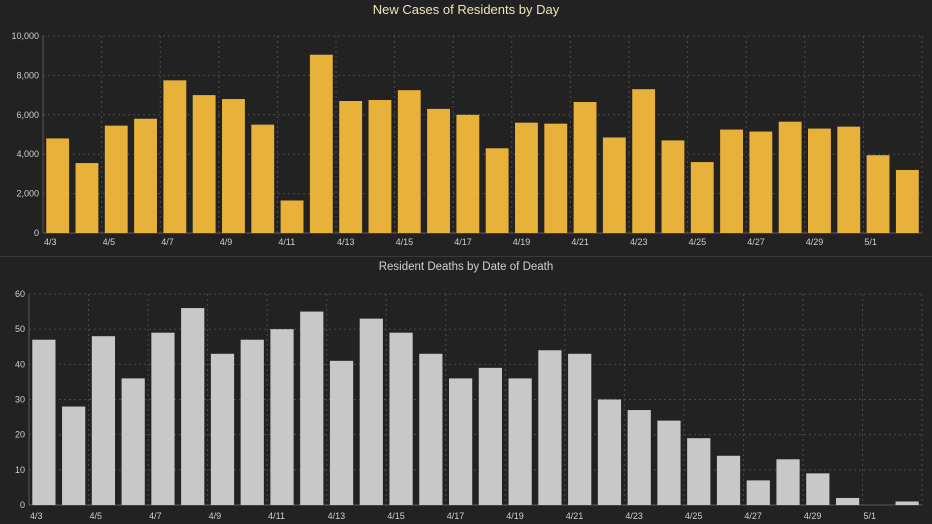  What do you see at coordinates (27, 115) in the screenshot?
I see `y-tick-label: 6,000` at bounding box center [27, 115].